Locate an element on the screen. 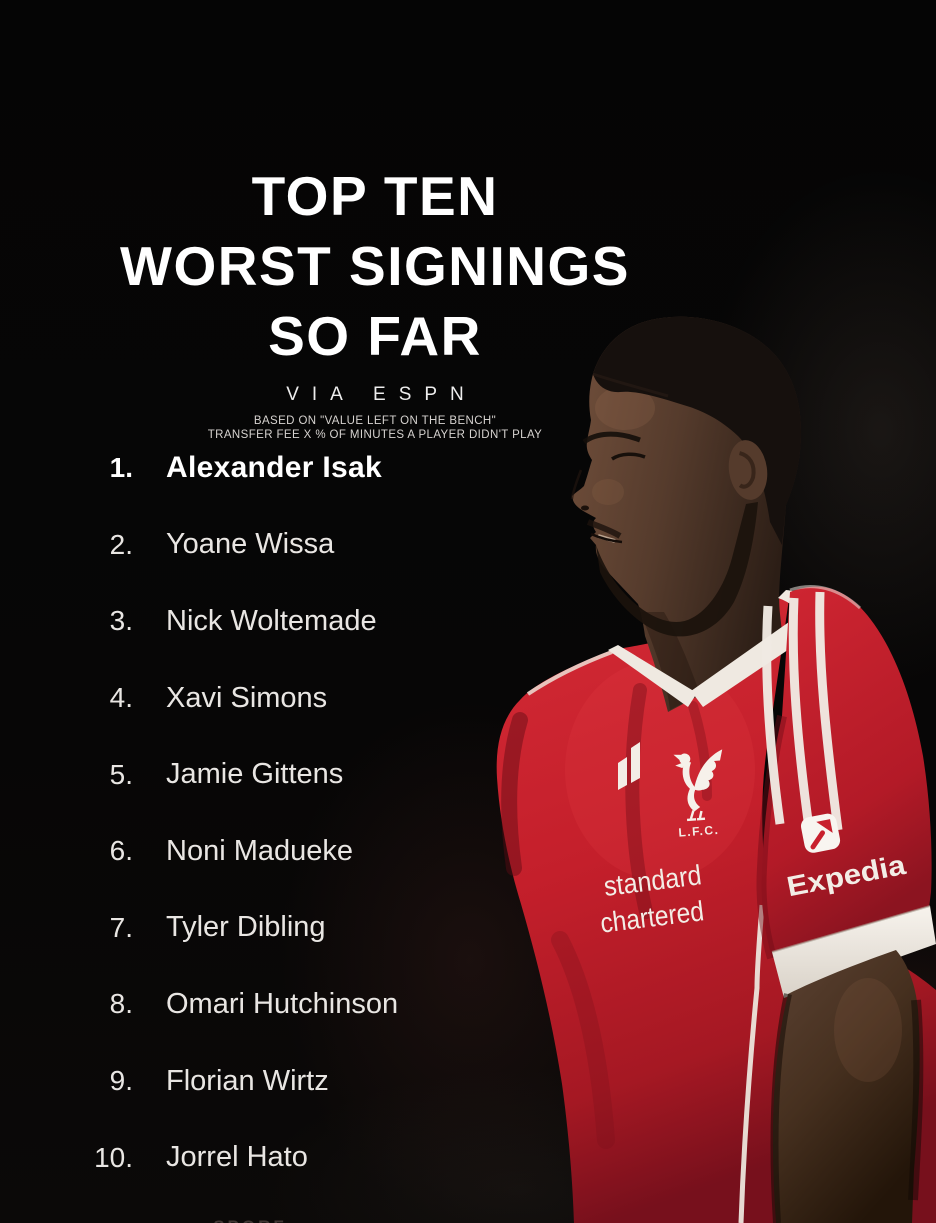 The height and width of the screenshot is (1223, 936). sleeve-cuff is located at coordinates (854, 952).